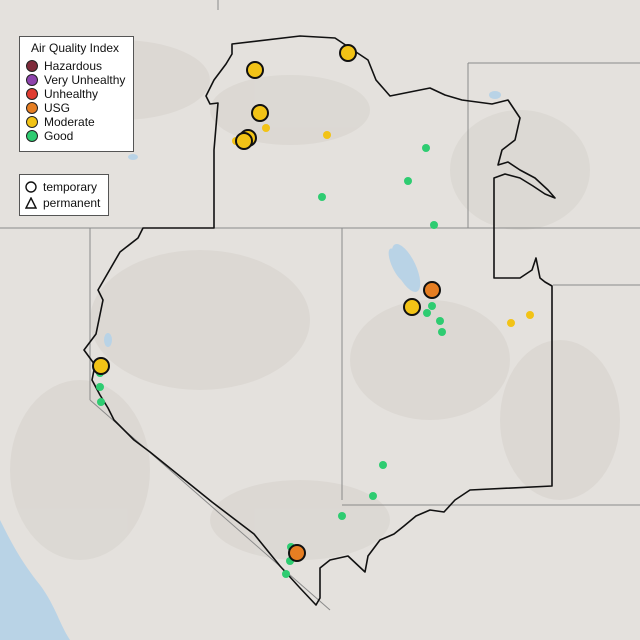 This screenshot has height=640, width=640. Describe the element at coordinates (73, 66) in the screenshot. I see `legend-label: Hazardous` at that location.